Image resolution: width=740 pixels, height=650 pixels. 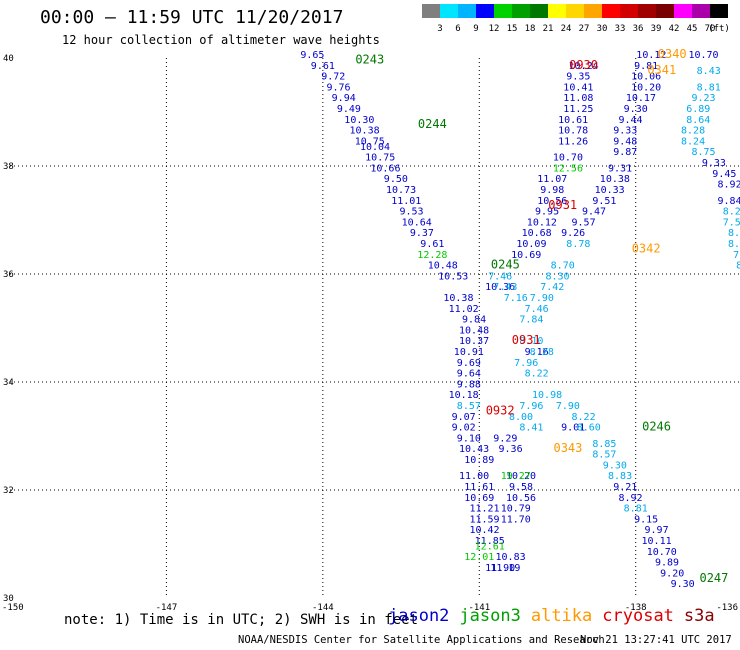 What do you see at coordinates (693, 131) in the screenshot?
I see `swh-value-altika: 8.28` at bounding box center [693, 131].